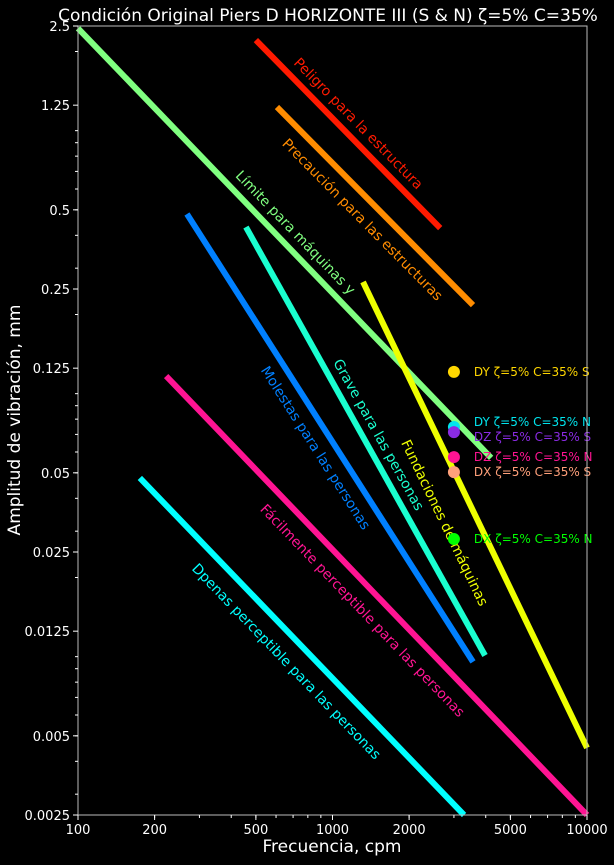 The width and height of the screenshot is (614, 865). Describe the element at coordinates (532, 472) in the screenshot. I see `data-point-label-4: DX ζ=5% C=35% S` at that location.